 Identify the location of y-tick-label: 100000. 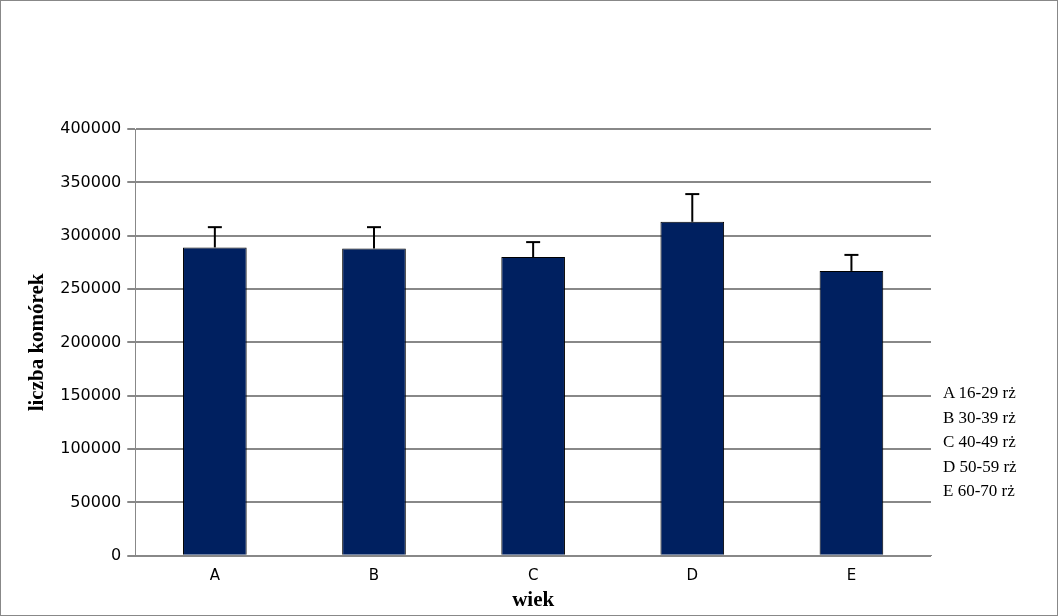
(91, 448).